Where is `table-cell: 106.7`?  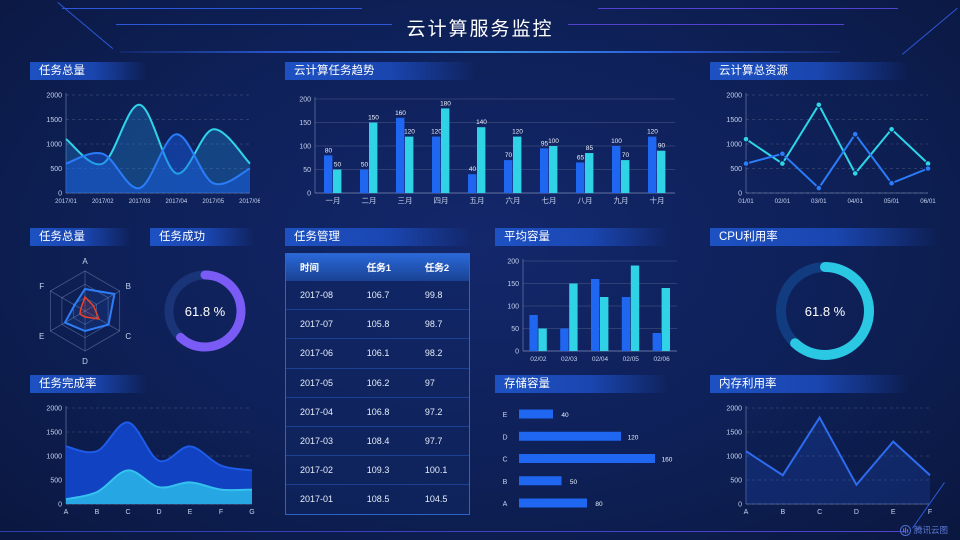 table-cell: 106.7 is located at coordinates (378, 295).